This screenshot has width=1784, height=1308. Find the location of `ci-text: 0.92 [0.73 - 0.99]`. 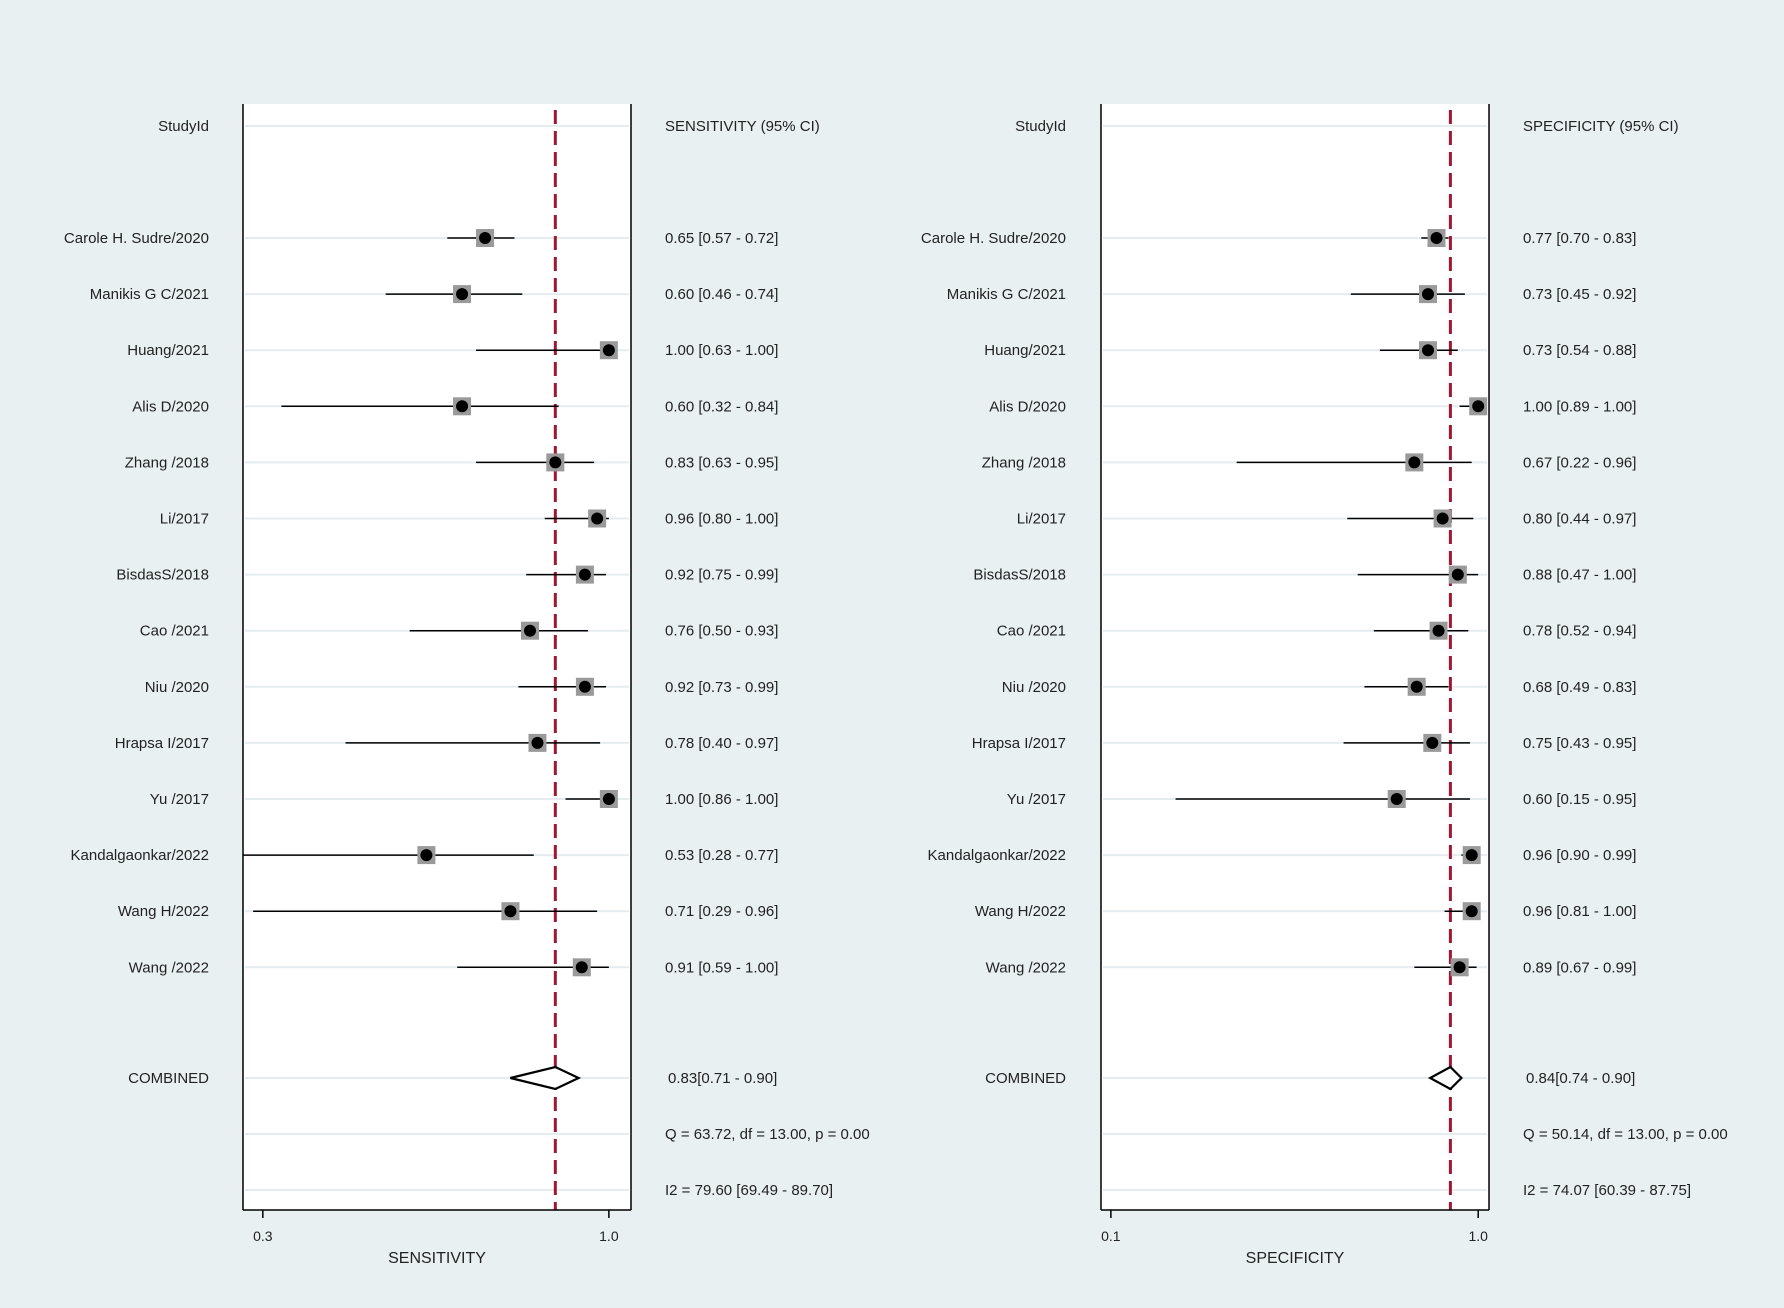

ci-text: 0.92 [0.73 - 0.99] is located at coordinates (721, 687).